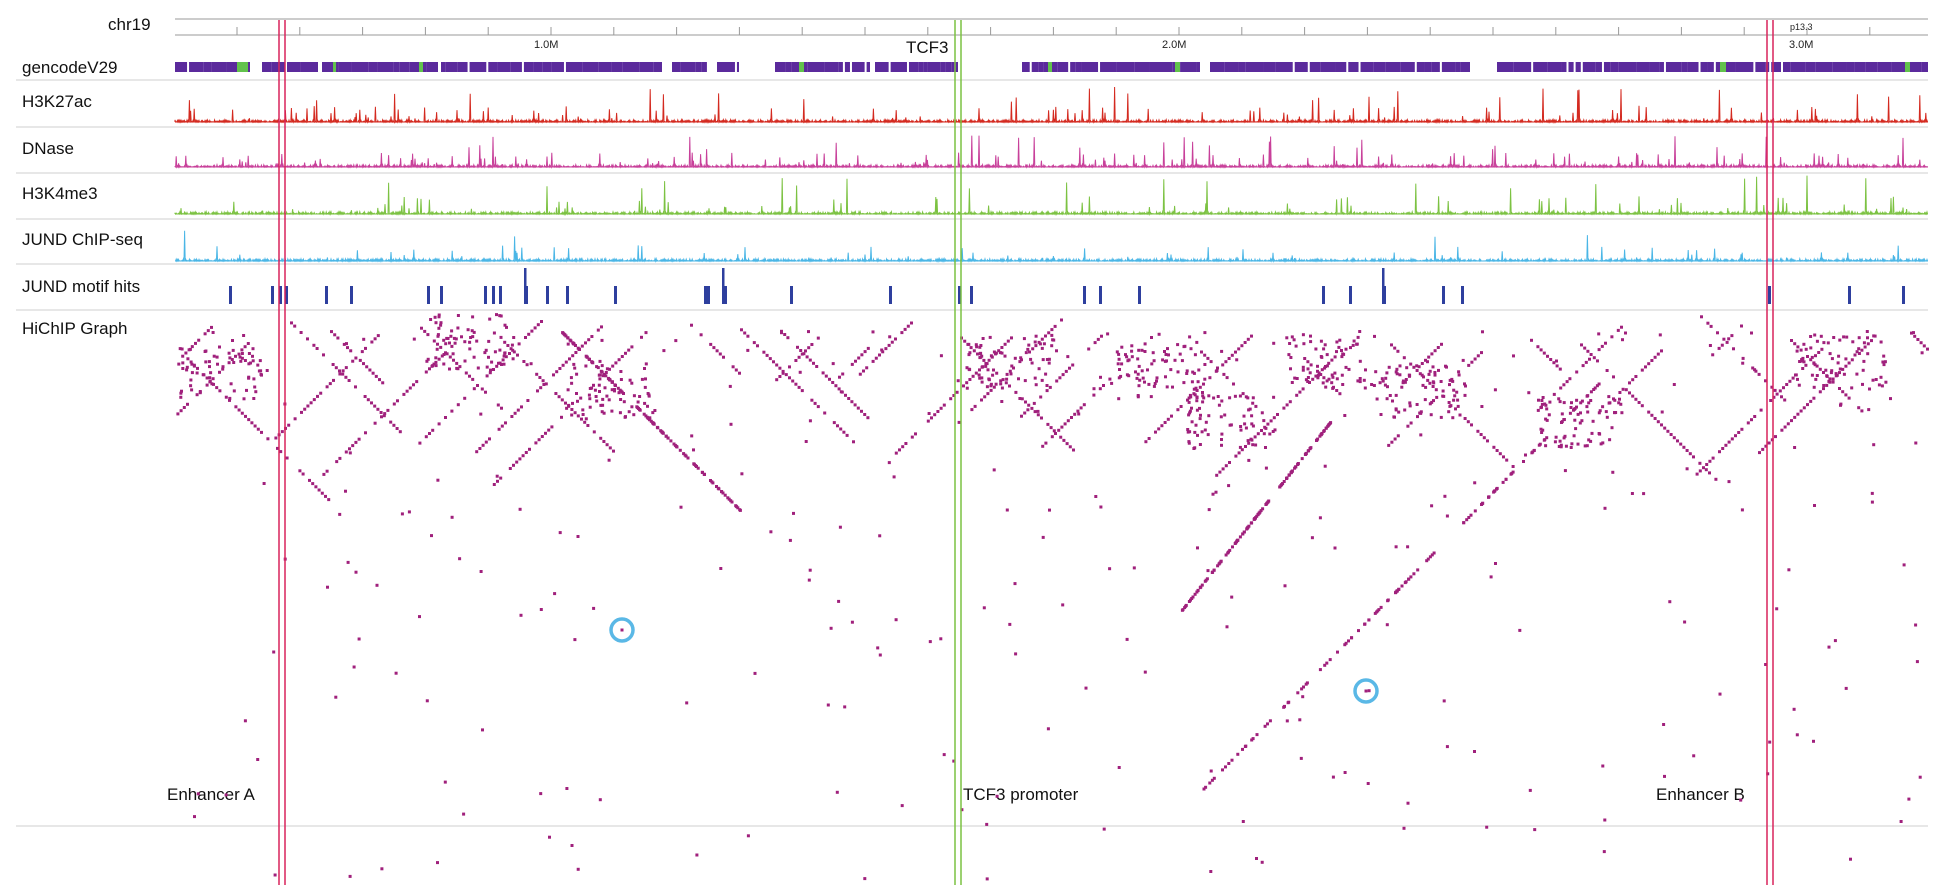 The height and width of the screenshot is (890, 1944). Describe the element at coordinates (1770, 452) in the screenshot. I see `enhancer-b-highlight` at that location.